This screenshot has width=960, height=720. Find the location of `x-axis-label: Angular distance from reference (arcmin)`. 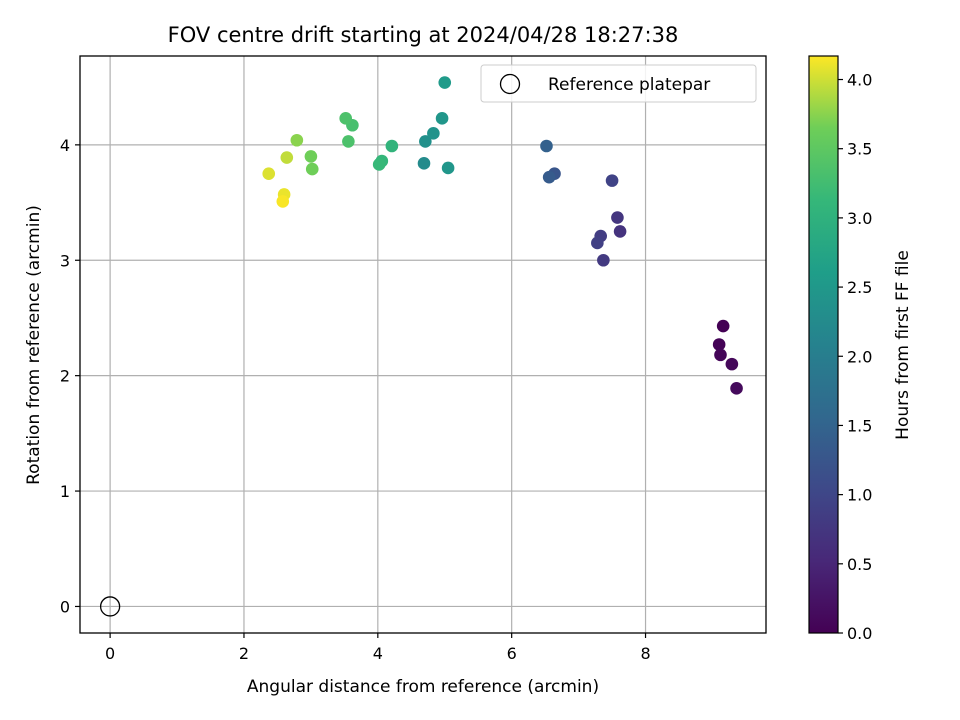

x-axis-label: Angular distance from reference (arcmin) is located at coordinates (423, 687).